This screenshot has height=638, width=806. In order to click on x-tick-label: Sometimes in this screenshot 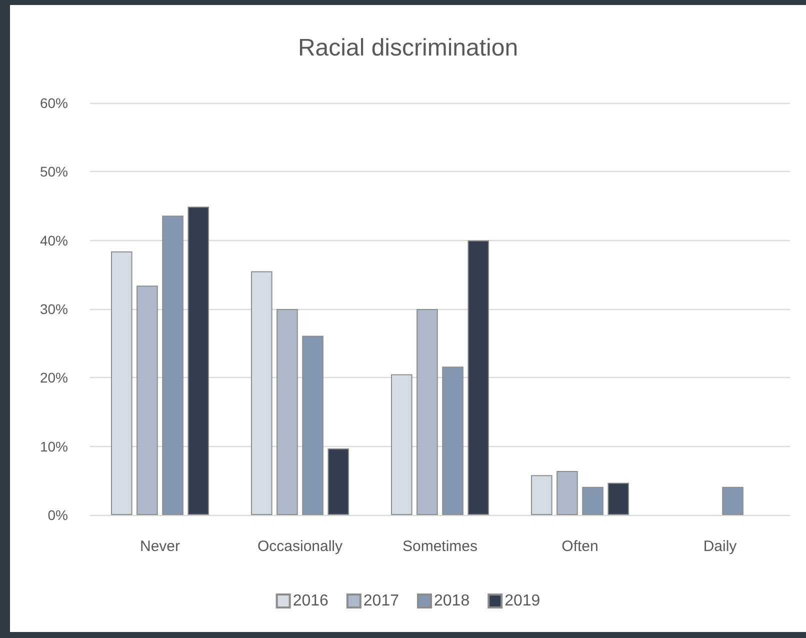, I will do `click(440, 546)`.